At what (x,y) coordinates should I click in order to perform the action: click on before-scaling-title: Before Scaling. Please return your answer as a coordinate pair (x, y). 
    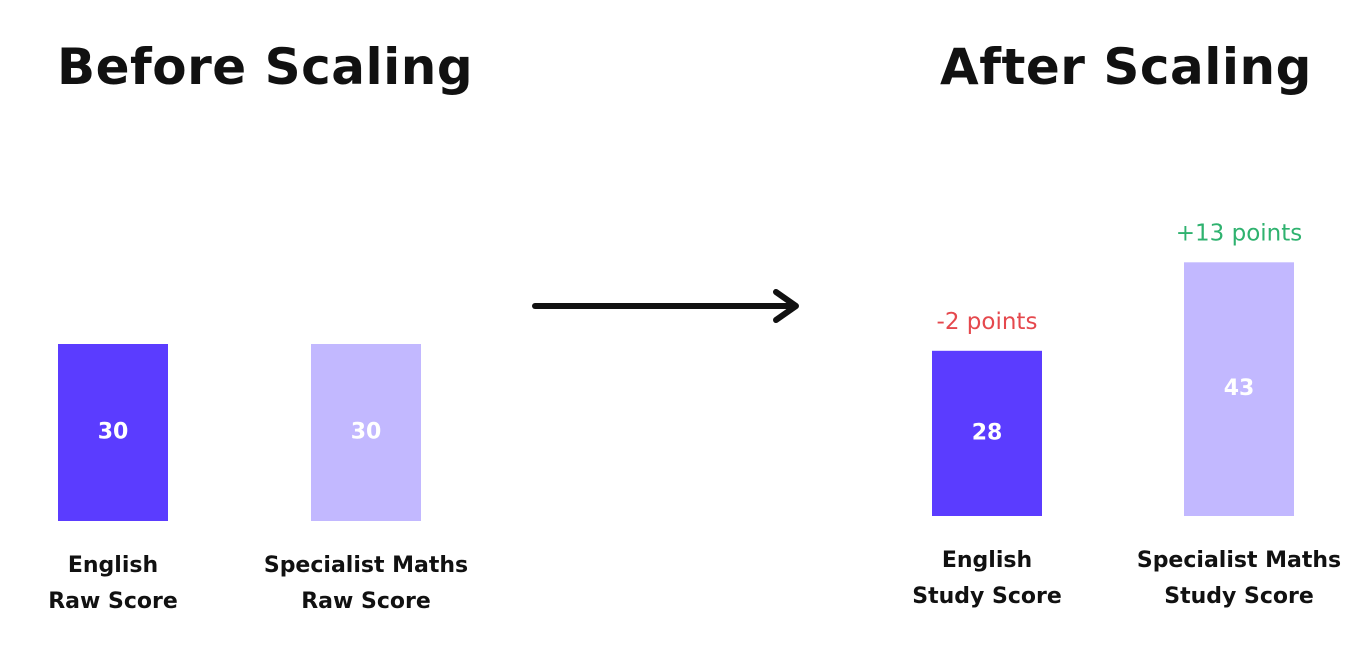
    Looking at the image, I should click on (265, 67).